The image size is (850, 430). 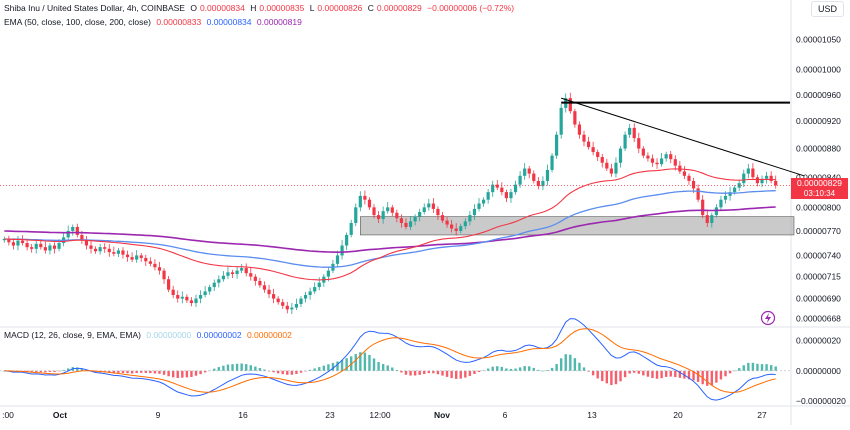 I want to click on lightning-icon-bolt, so click(x=768, y=318).